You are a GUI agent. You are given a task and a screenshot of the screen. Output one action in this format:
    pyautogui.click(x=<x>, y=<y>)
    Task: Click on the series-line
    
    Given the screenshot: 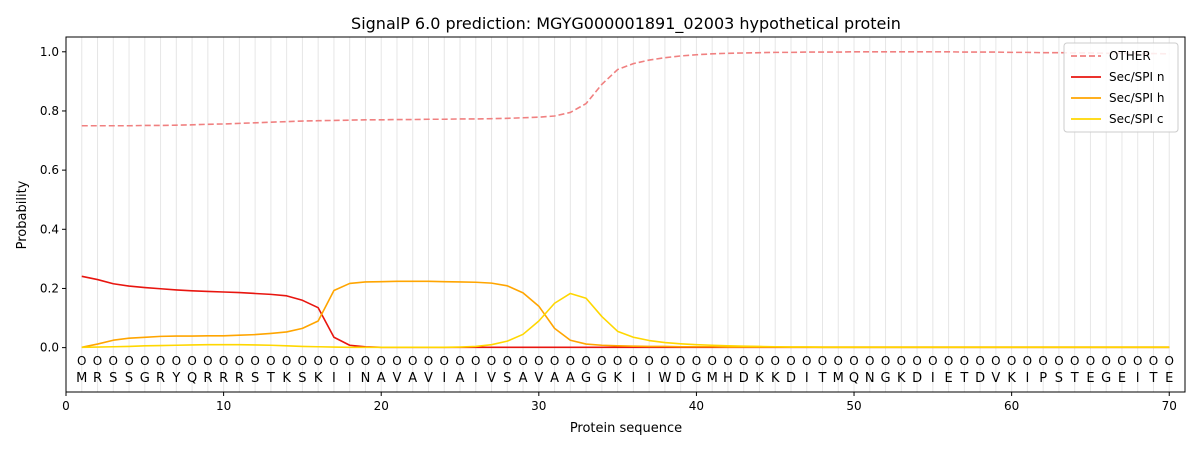 What is the action you would take?
    pyautogui.click(x=625, y=312)
    